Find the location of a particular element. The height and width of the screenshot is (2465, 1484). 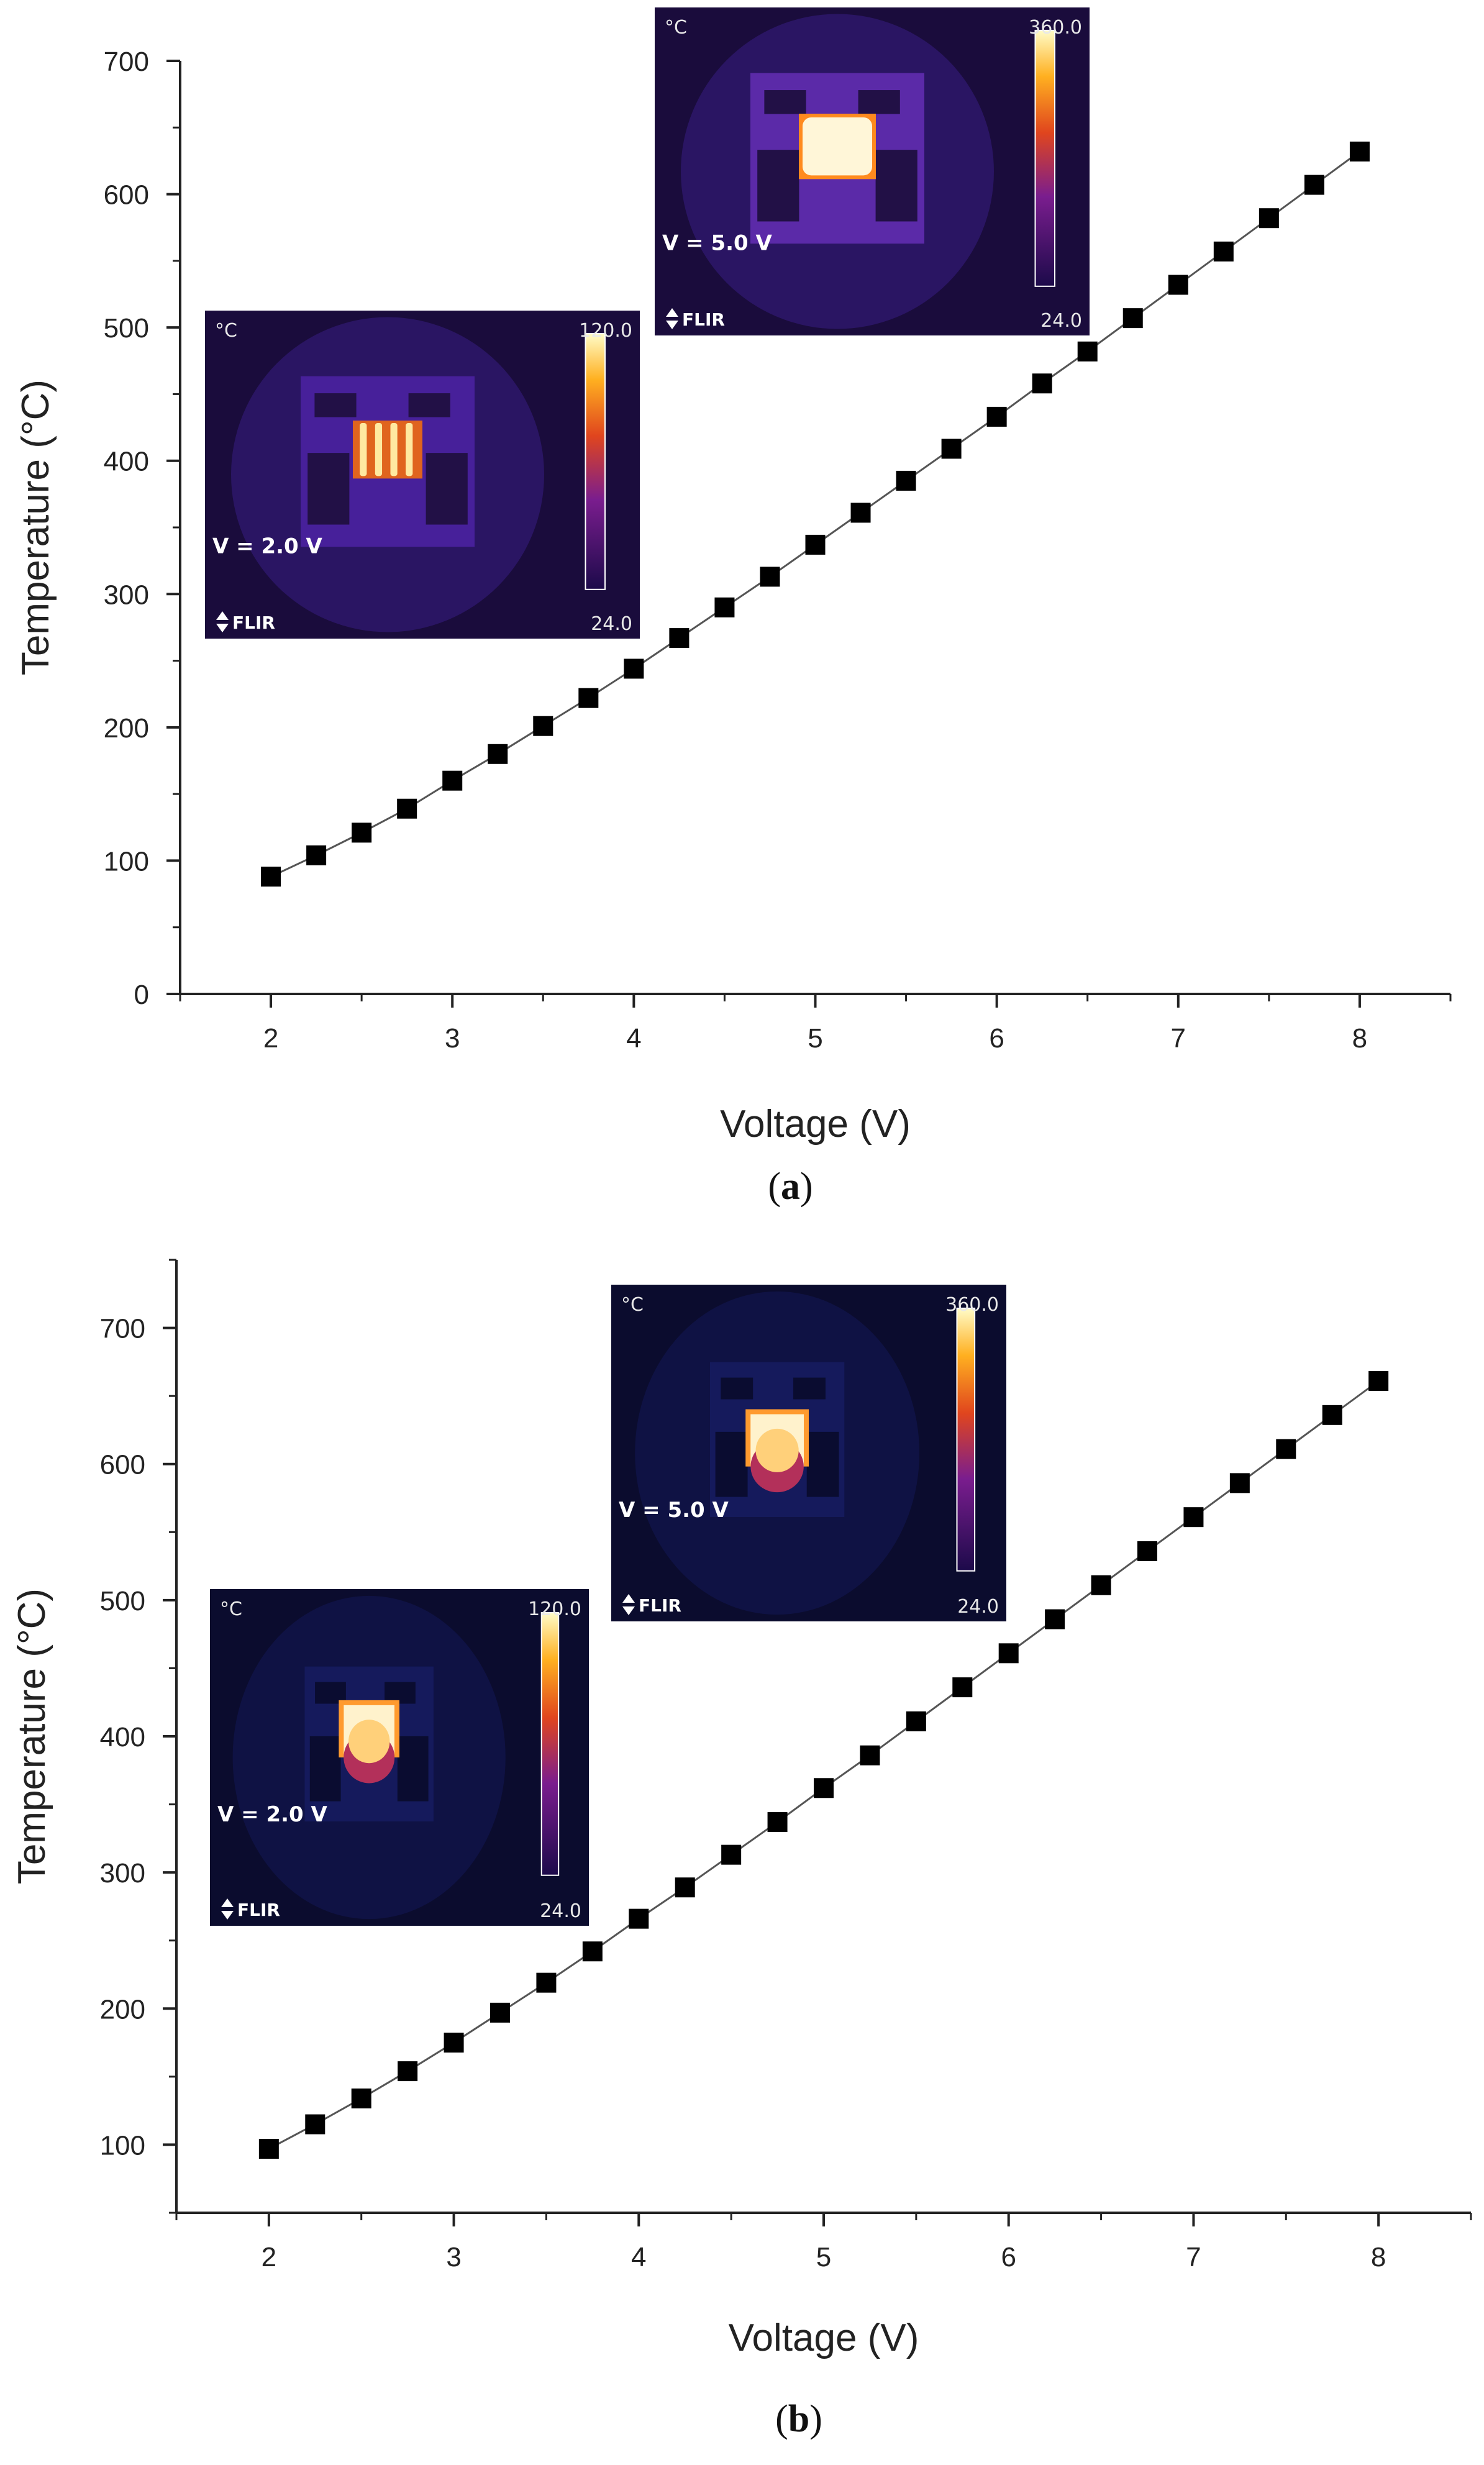

x-tick-label: 6 is located at coordinates (1008, 2257).